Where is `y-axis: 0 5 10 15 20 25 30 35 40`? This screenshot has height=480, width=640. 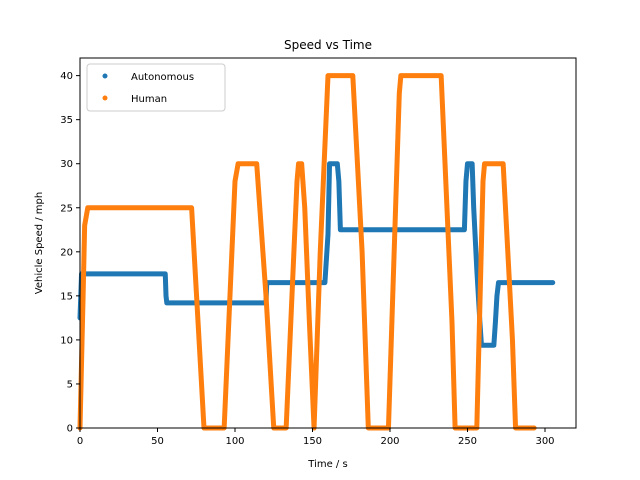 y-axis: 0 5 10 15 20 25 30 35 40 is located at coordinates (70, 253).